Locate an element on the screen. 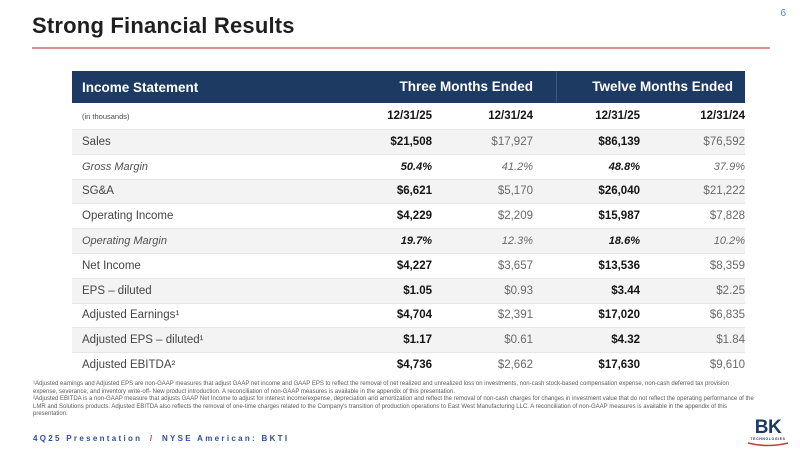  footer-ticker-line: 4Q25 Presentation / NYSE American: BKTI is located at coordinates (161, 438).